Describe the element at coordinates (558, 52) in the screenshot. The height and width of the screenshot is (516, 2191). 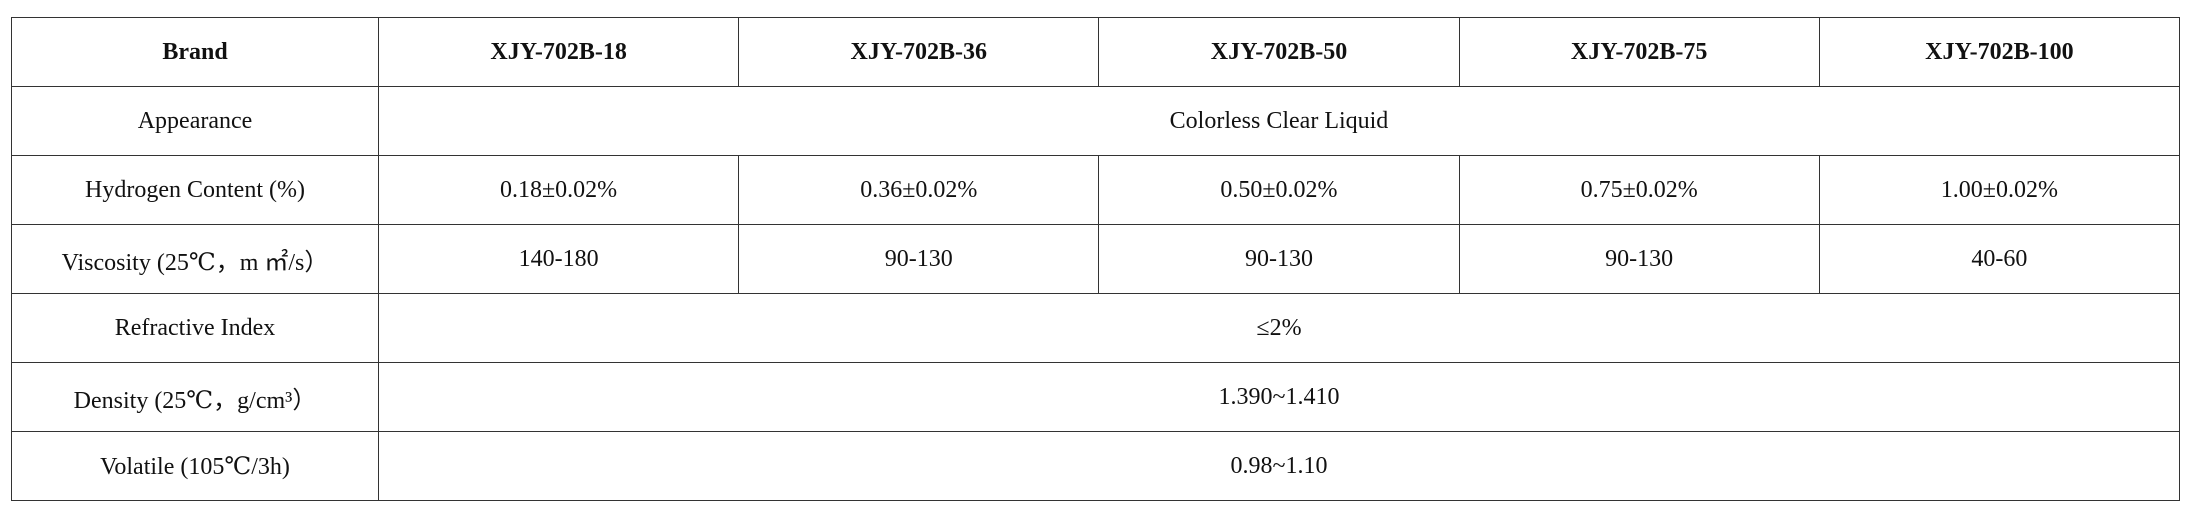
I see `header-cell: XJY-702B-18` at that location.